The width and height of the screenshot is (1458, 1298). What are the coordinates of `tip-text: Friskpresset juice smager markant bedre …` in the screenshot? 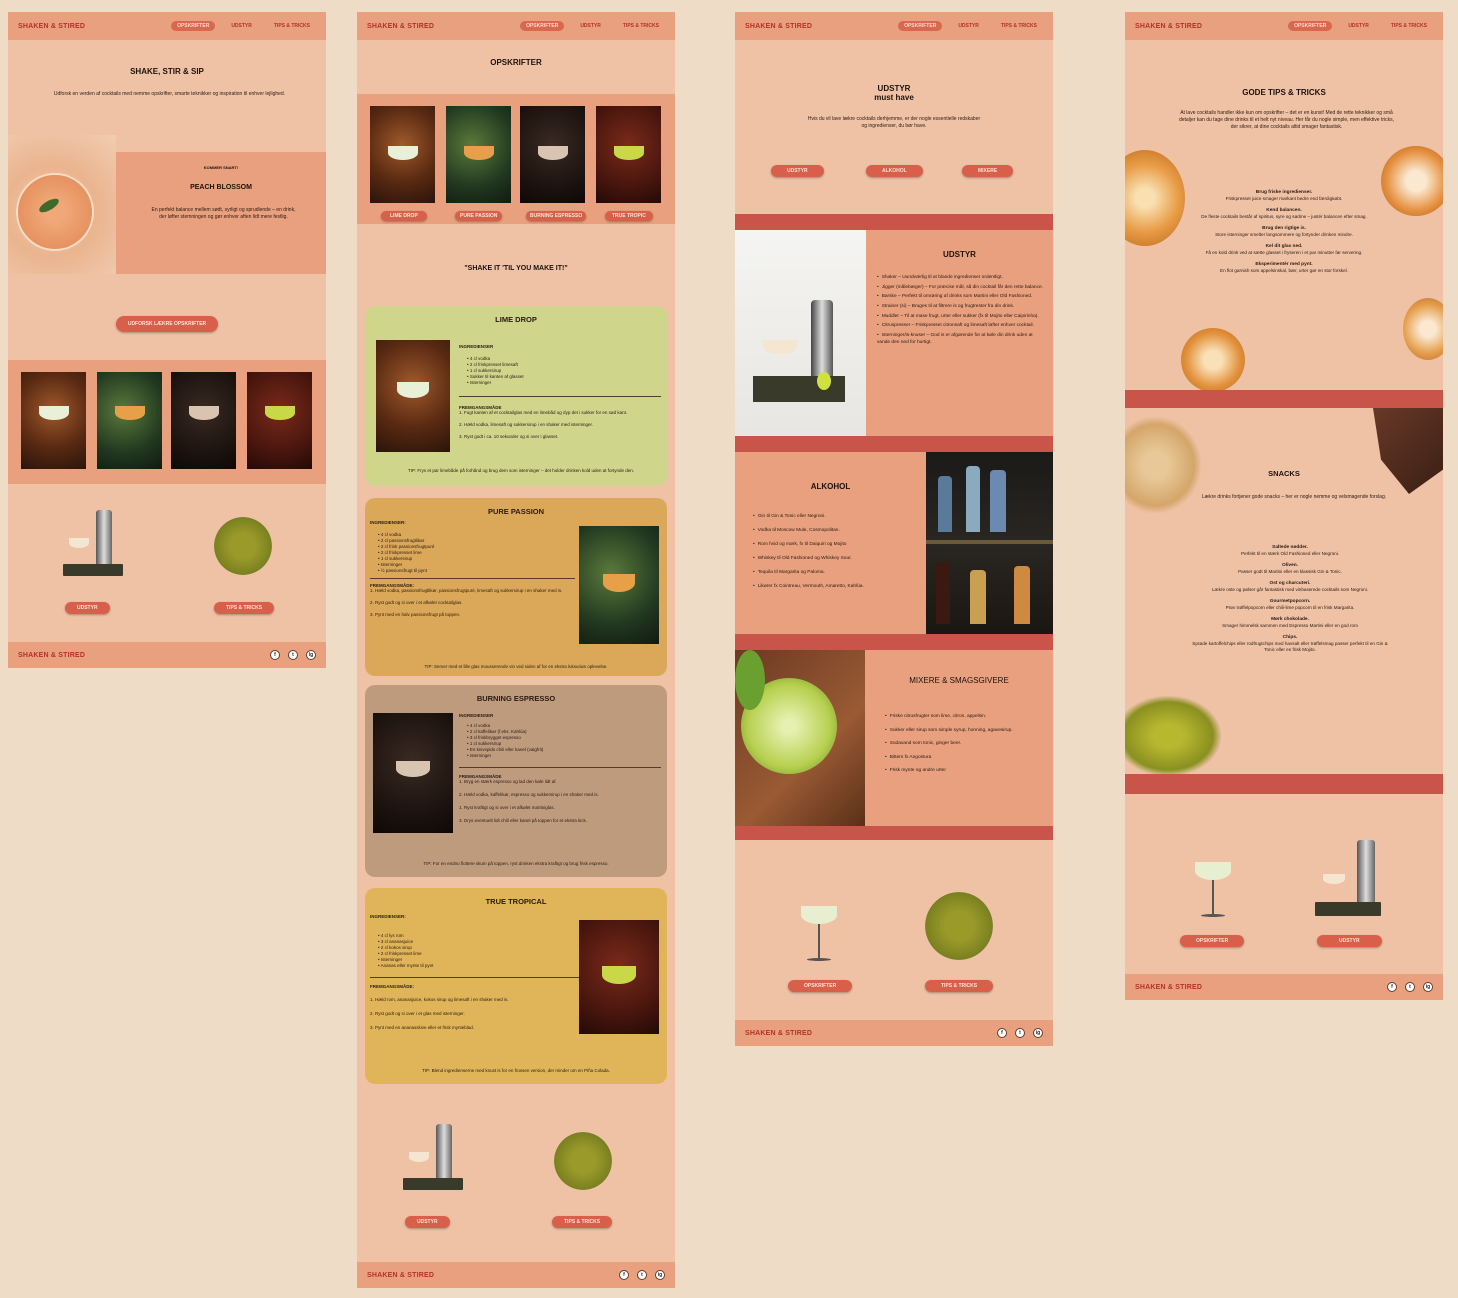 It's located at (1284, 198).